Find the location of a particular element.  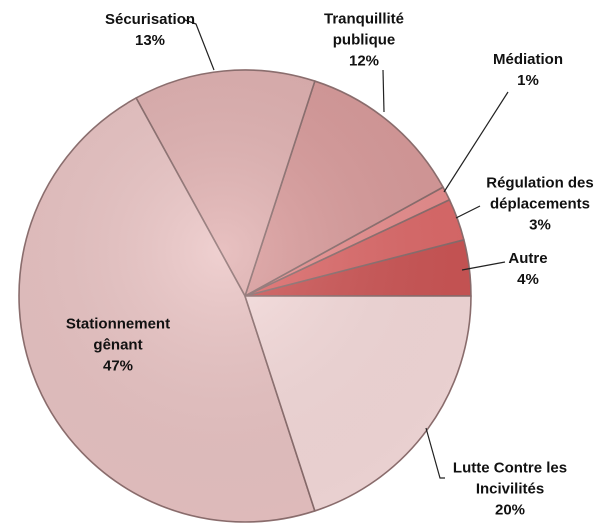

slice-name: Régulation des déplacements is located at coordinates (540, 193).